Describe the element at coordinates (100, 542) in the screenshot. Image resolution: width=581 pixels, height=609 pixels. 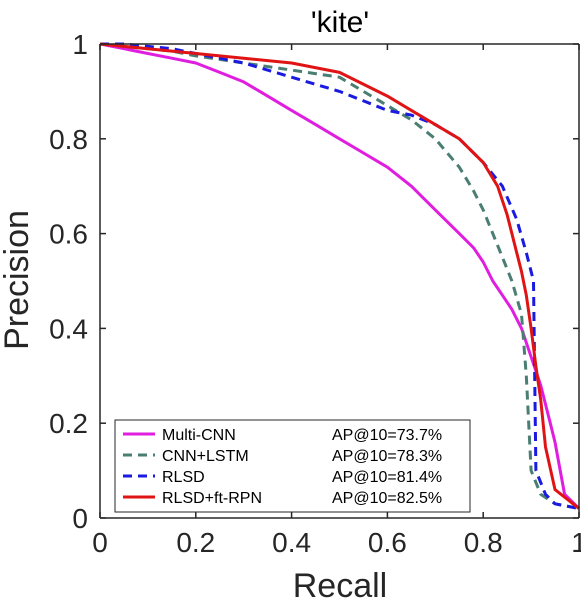
I see `x-tick-label: 0` at that location.